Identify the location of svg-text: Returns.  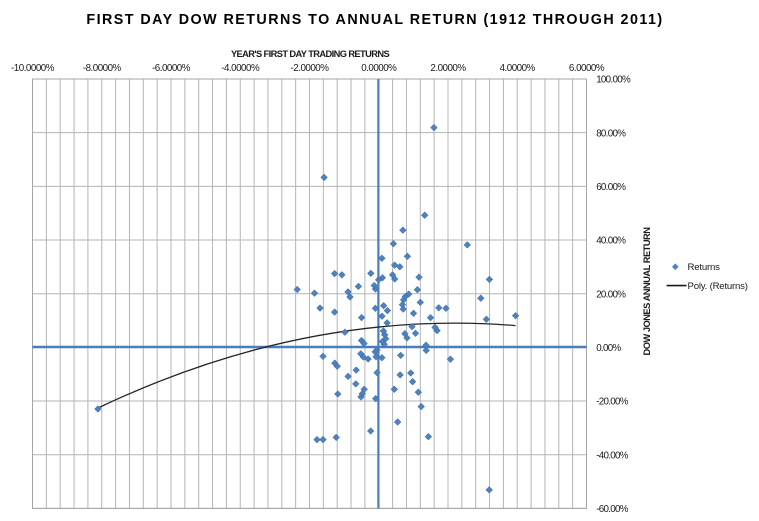
(704, 267).